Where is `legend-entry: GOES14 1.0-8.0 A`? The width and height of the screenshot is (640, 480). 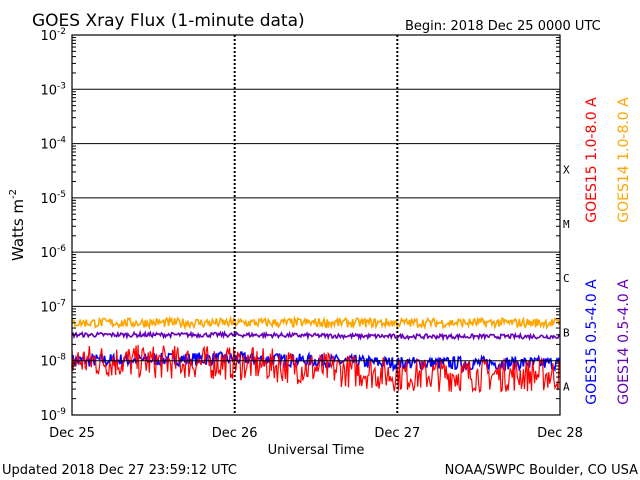 legend-entry: GOES14 1.0-8.0 A is located at coordinates (624, 160).